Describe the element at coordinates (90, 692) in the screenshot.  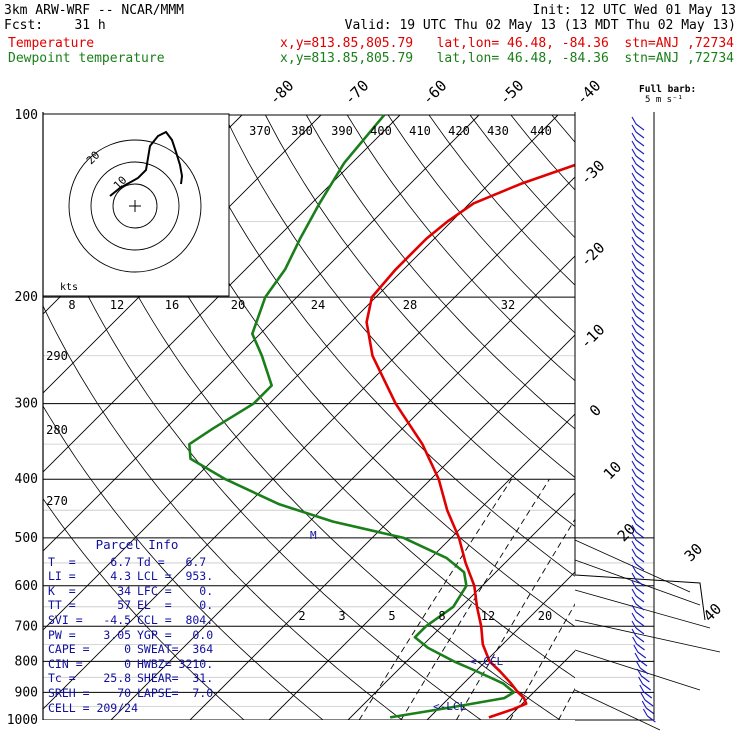
I see `parcel-value-left: SREH = 70` at that location.